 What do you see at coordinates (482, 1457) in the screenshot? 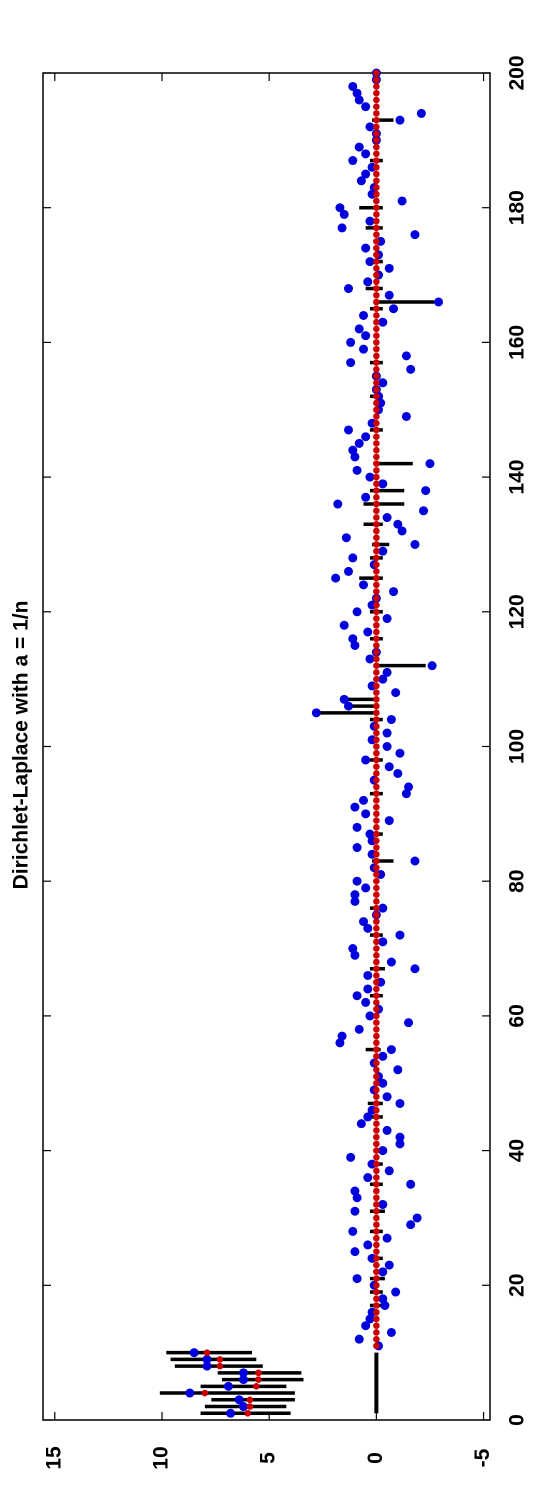
I see `y-tick-label: -5` at bounding box center [482, 1457].